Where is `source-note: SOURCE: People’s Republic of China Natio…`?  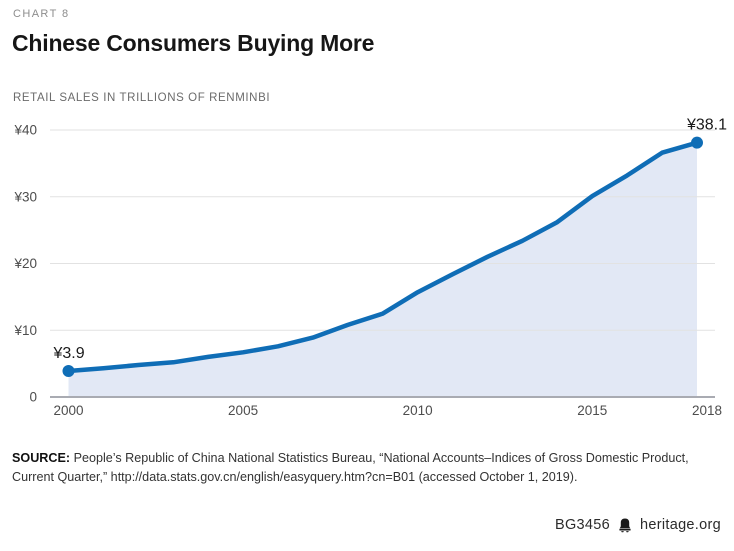 source-note: SOURCE: People’s Republic of China Natio… is located at coordinates (359, 468).